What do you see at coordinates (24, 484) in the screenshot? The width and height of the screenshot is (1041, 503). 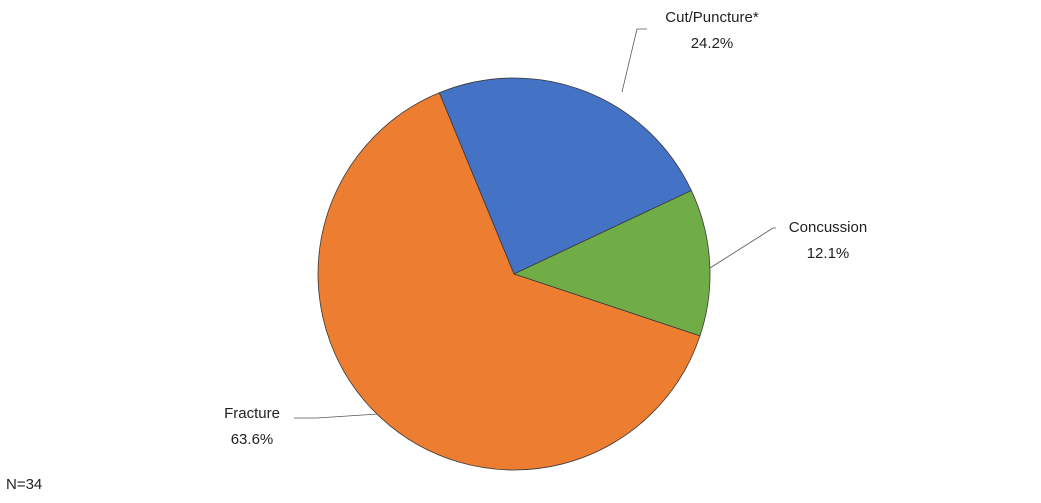 I see `sample-size-note: N=34` at bounding box center [24, 484].